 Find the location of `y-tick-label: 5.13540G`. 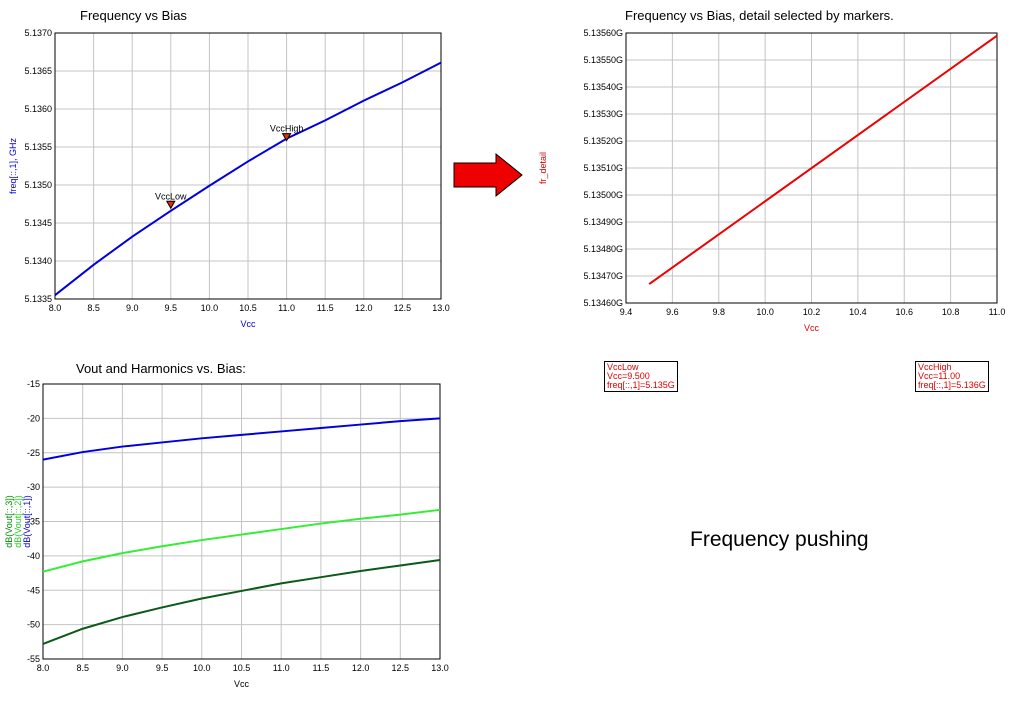

y-tick-label: 5.13540G is located at coordinates (603, 87).